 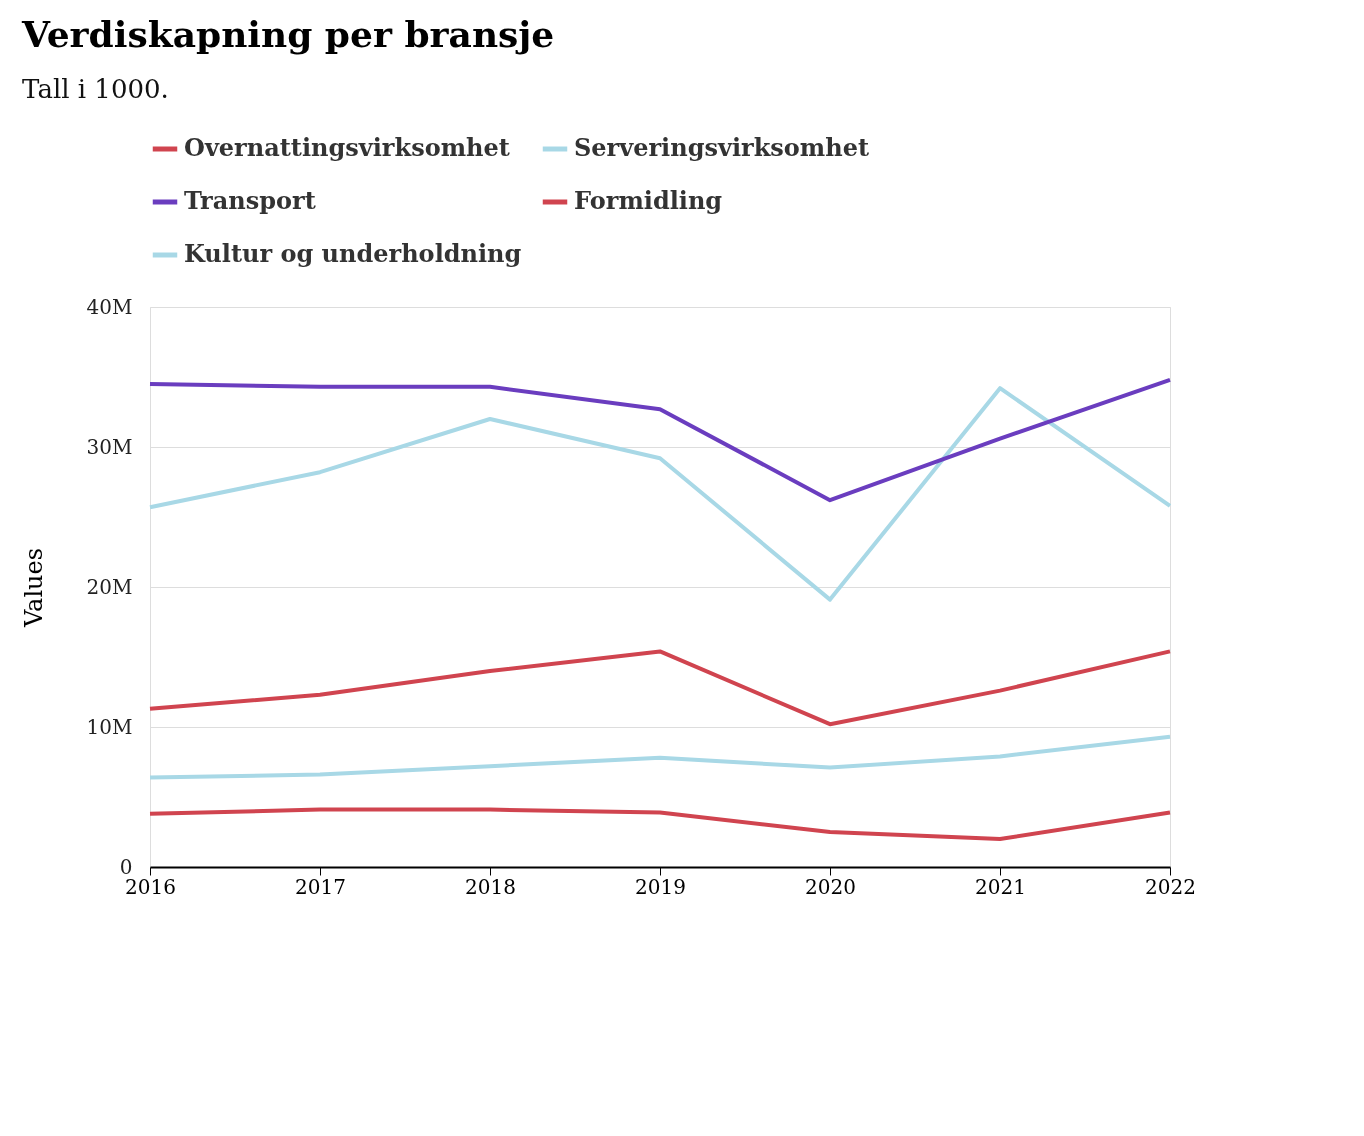 What do you see at coordinates (250, 200) in the screenshot?
I see `legend-label: Transport` at bounding box center [250, 200].